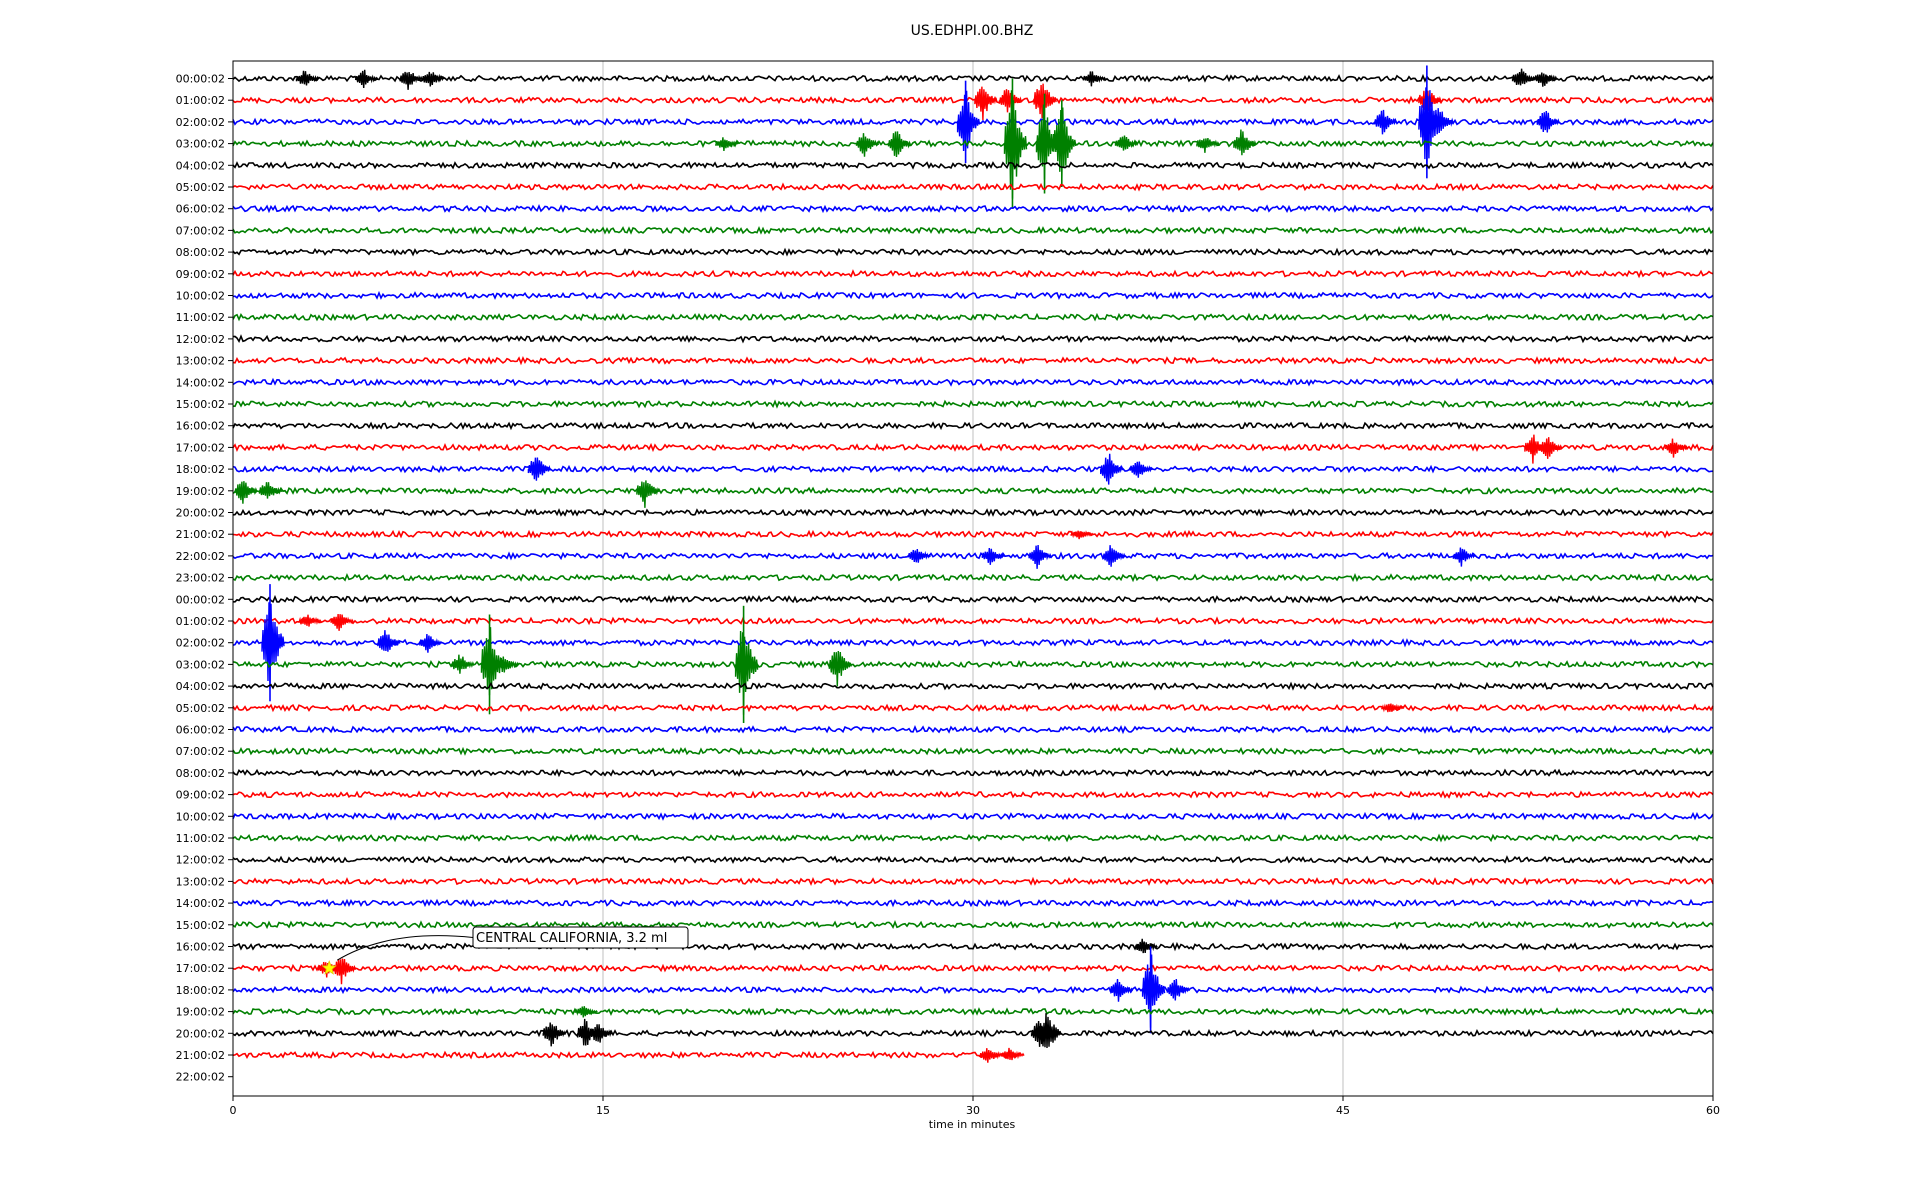 This screenshot has width=1920, height=1204. Describe the element at coordinates (972, 1124) in the screenshot. I see `x-axis-label: time in minutes` at that location.